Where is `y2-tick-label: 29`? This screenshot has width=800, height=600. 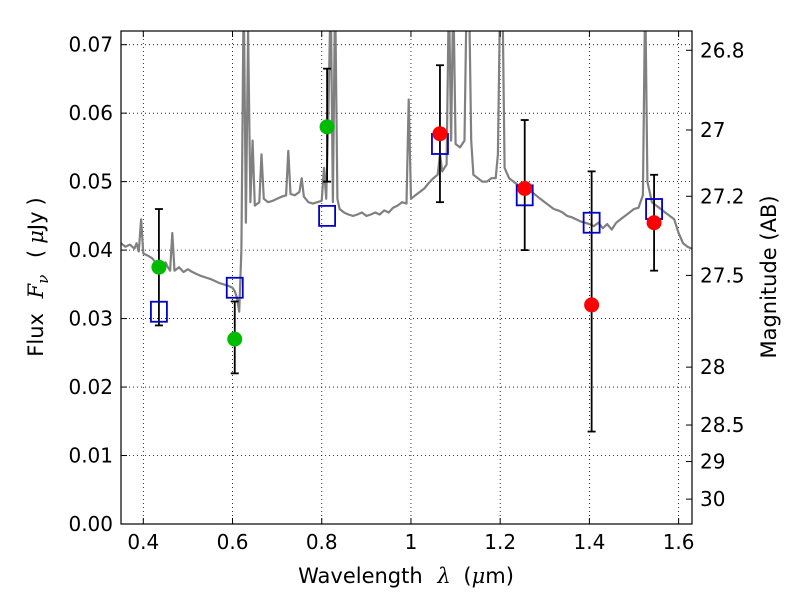
y2-tick-label: 29 is located at coordinates (712, 462).